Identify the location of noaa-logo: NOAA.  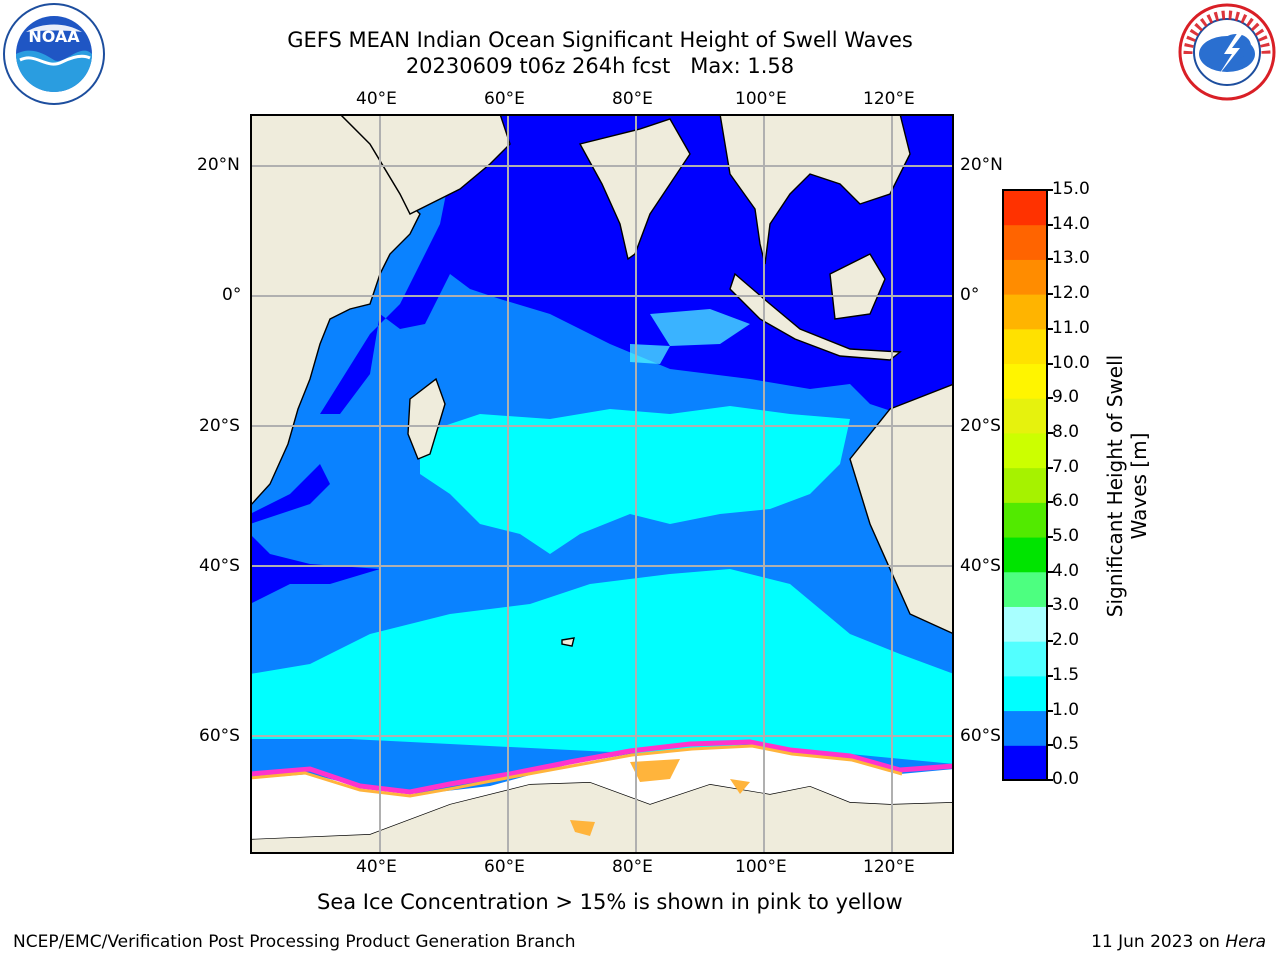
(54, 54).